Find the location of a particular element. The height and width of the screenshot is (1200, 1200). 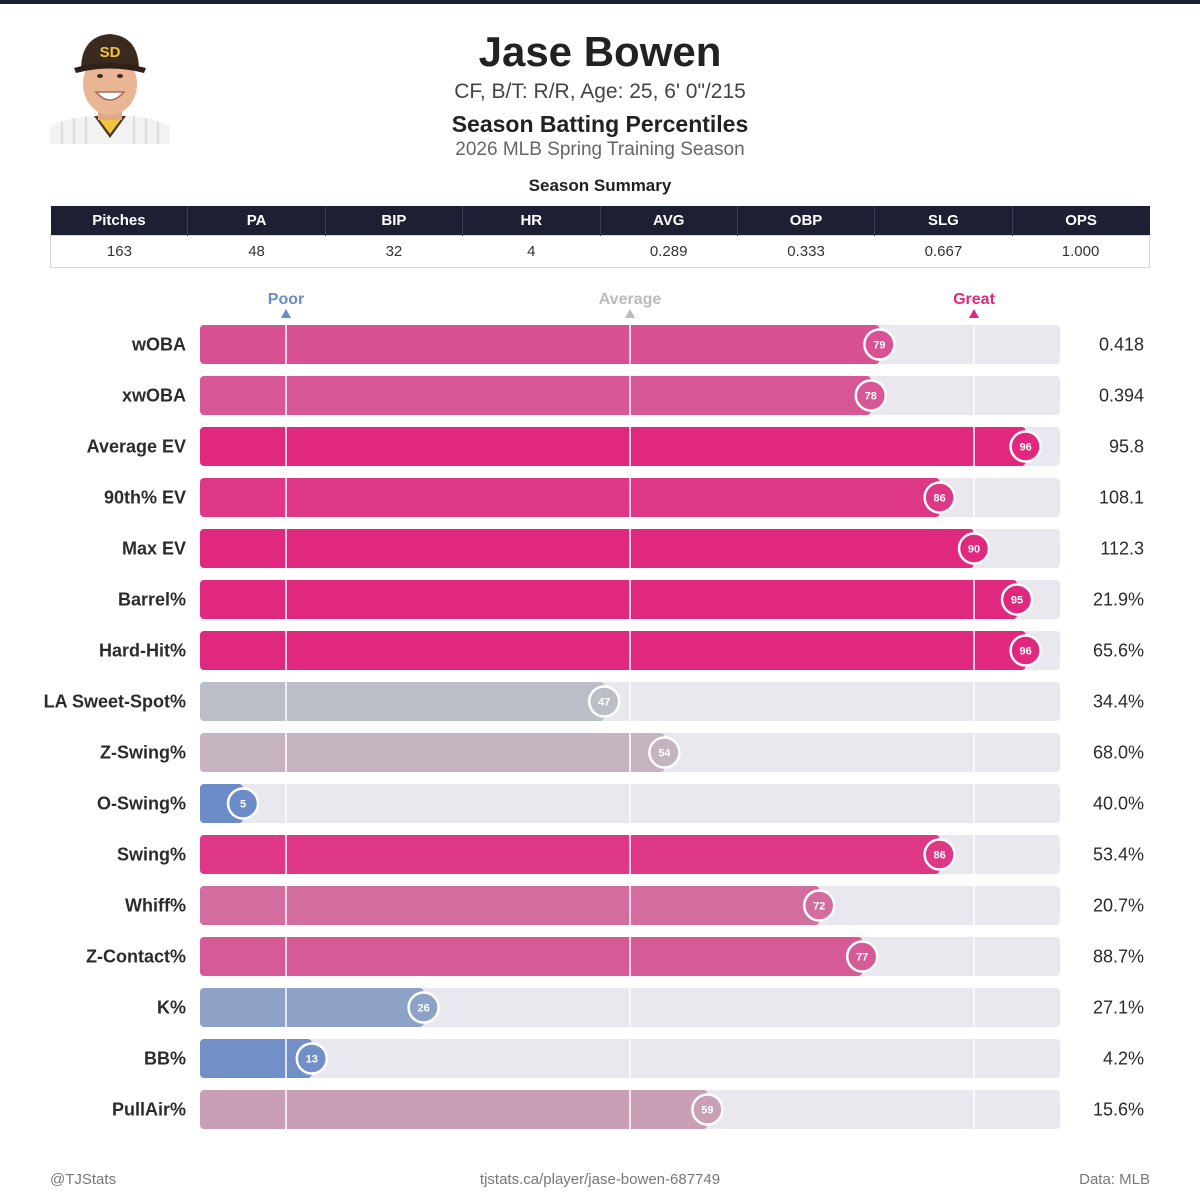

percentile-circle-z-swing is located at coordinates (664, 752).